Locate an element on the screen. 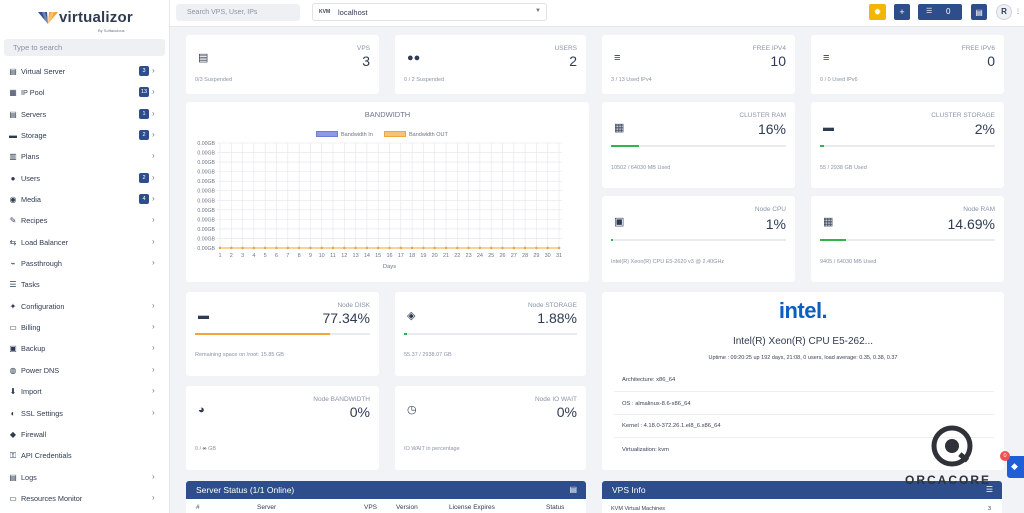 The height and width of the screenshot is (513, 1024). x-tick-label: 25 is located at coordinates (491, 256).